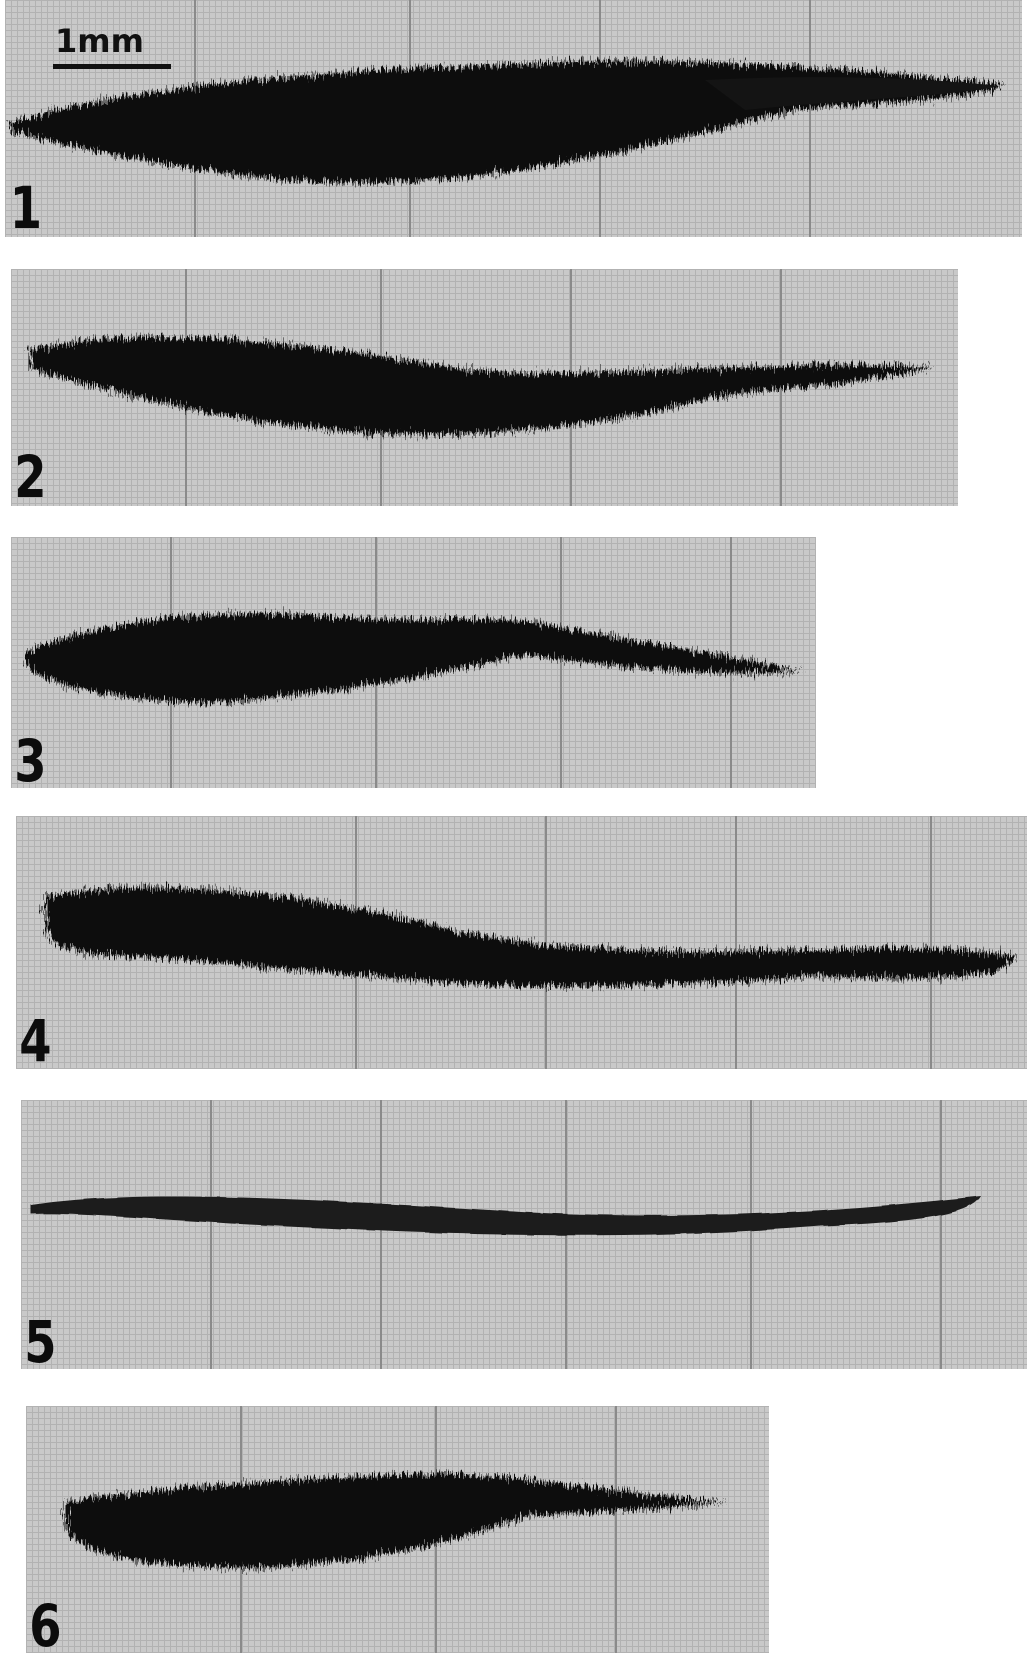 This screenshot has height=1653, width=1027. I want to click on panel: 6, so click(397, 1529).